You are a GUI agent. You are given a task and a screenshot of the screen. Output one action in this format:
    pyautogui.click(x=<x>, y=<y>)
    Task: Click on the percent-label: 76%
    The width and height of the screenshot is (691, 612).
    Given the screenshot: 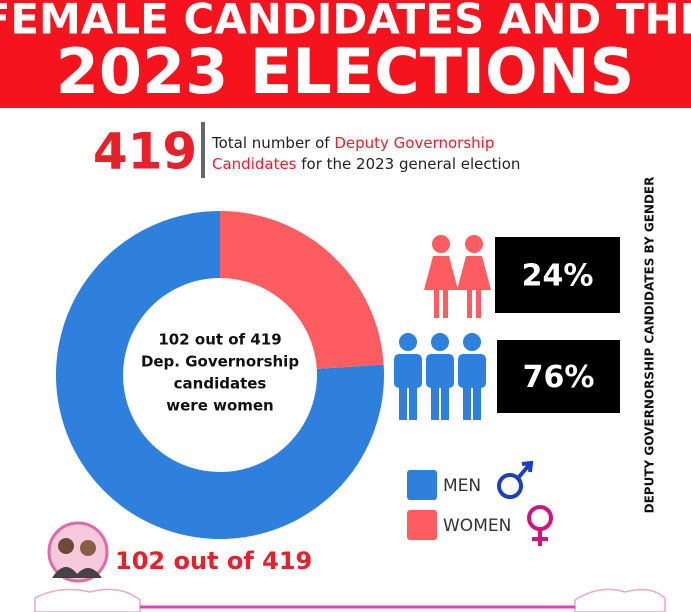 What is the action you would take?
    pyautogui.click(x=559, y=377)
    